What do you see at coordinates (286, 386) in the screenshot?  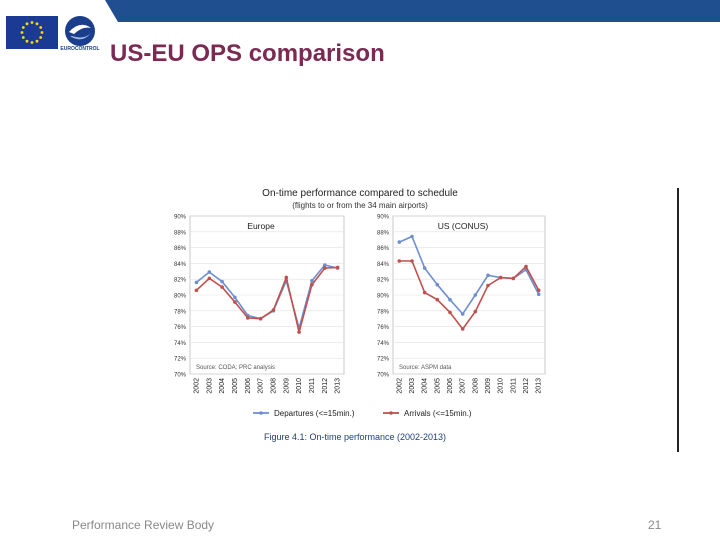 I see `x-tick-label: 2009` at bounding box center [286, 386].